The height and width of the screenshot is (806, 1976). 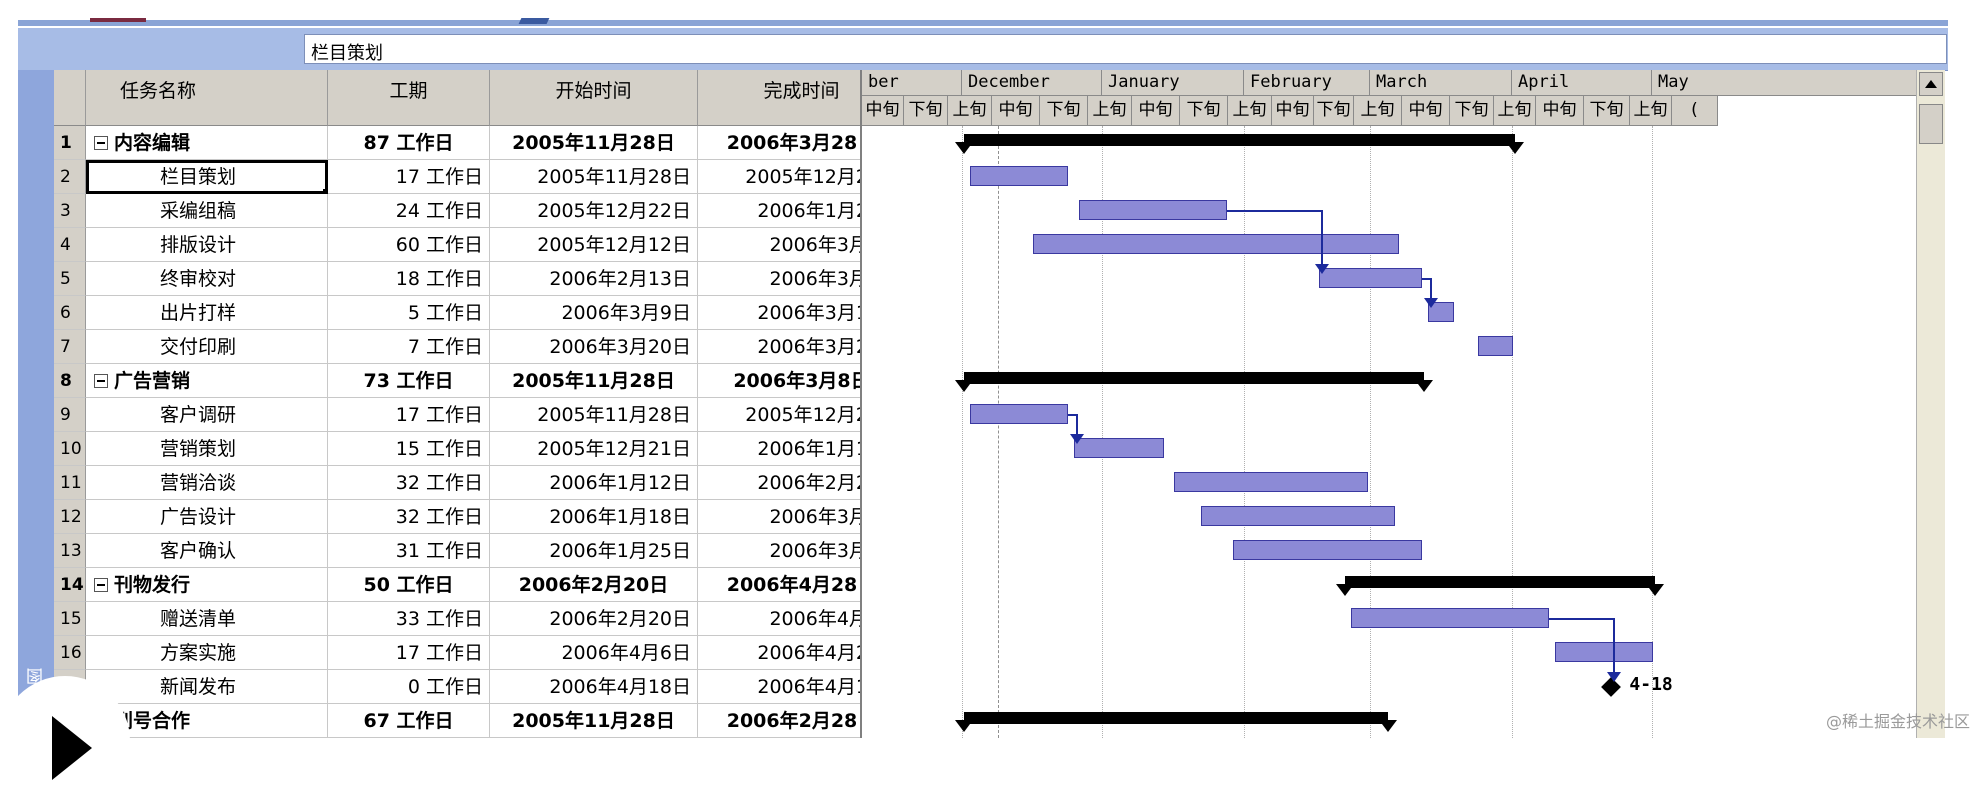 What do you see at coordinates (1125, 49) in the screenshot?
I see `entry-field: 栏目策划` at bounding box center [1125, 49].